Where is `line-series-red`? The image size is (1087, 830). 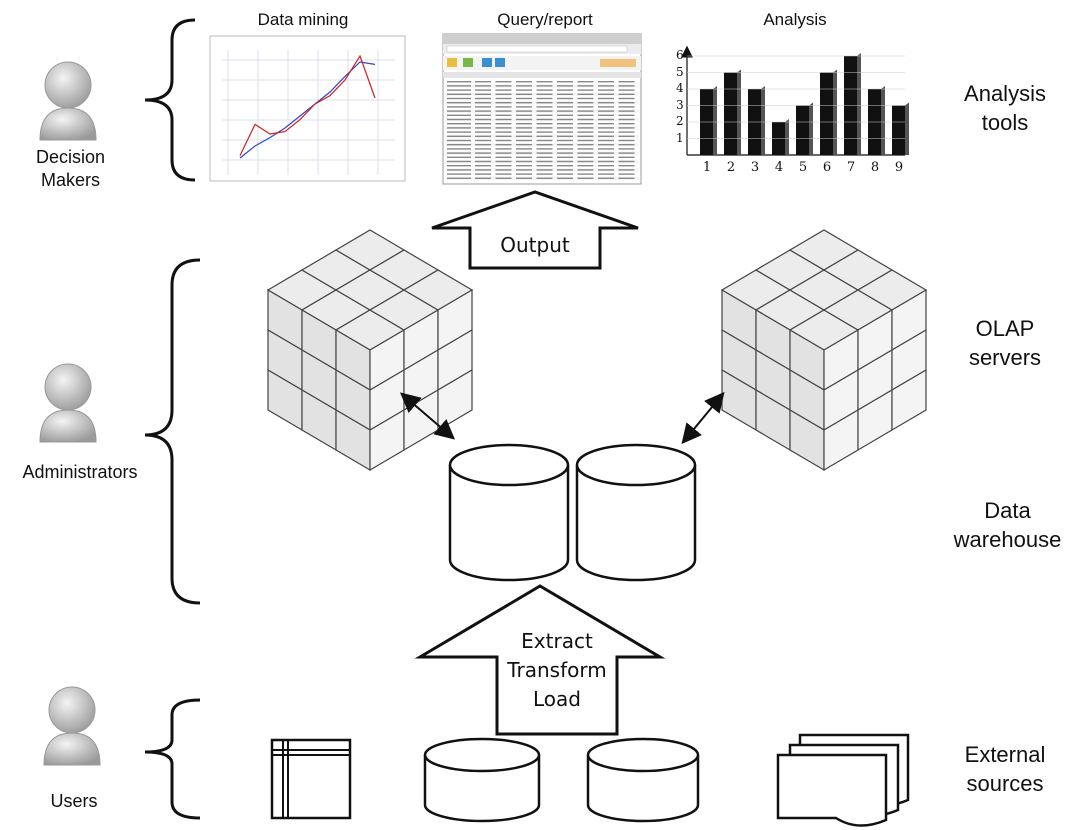
line-series-red is located at coordinates (307, 105).